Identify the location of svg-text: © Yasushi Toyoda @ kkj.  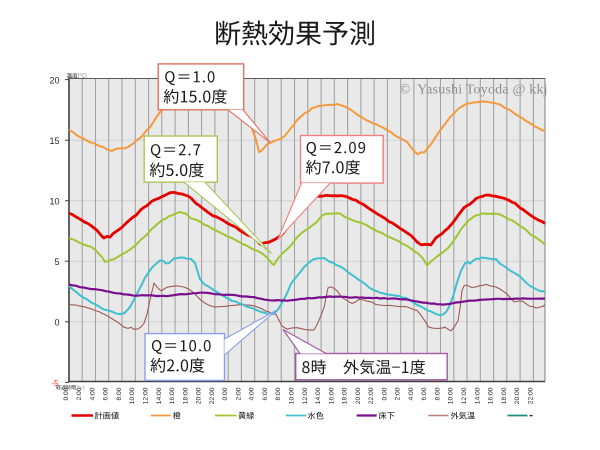
(474, 90).